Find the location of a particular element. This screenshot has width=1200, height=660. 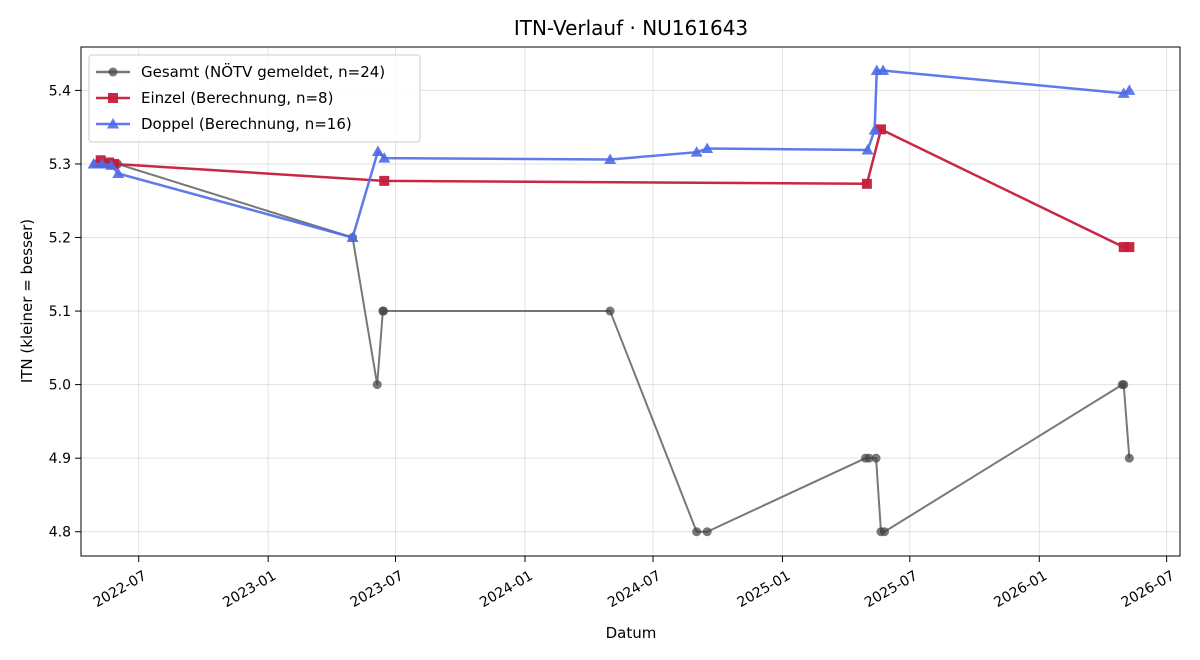

y-tick-label: 5.4 is located at coordinates (60, 91).